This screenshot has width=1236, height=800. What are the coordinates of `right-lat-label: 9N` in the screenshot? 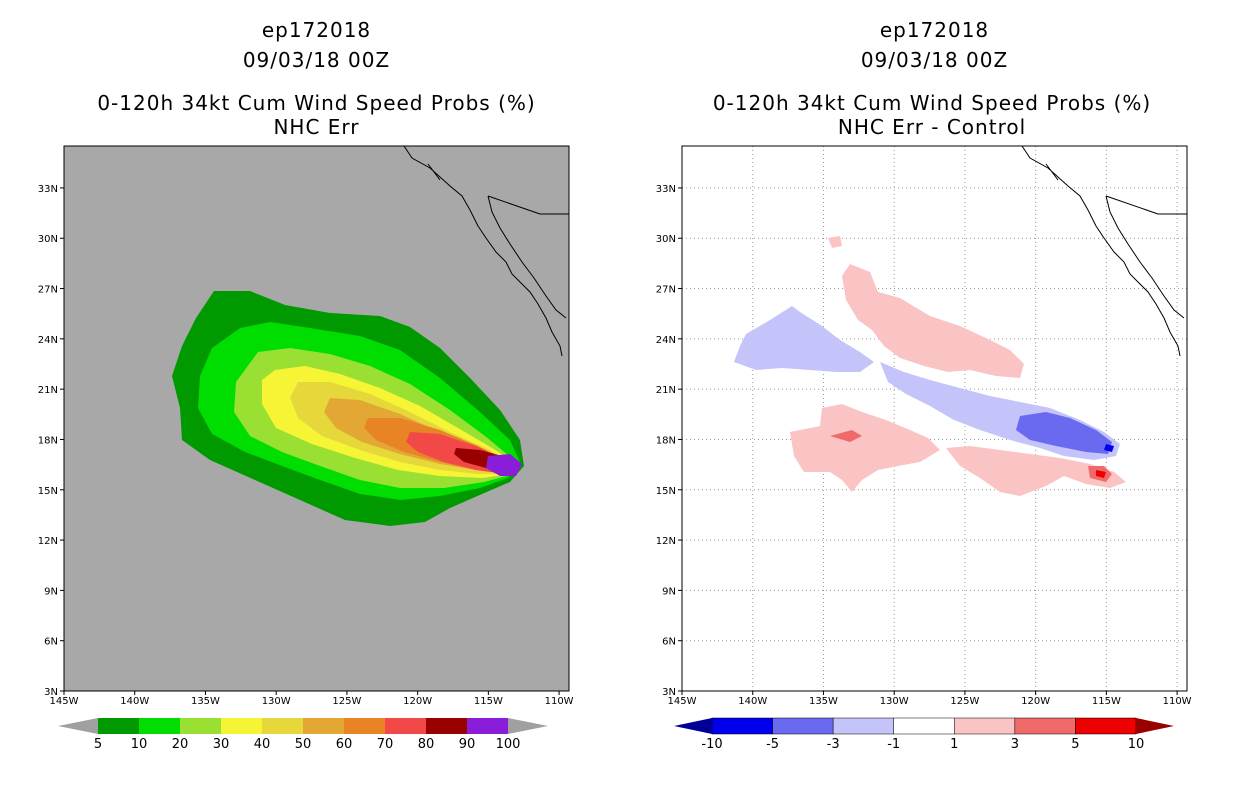 It's located at (669, 591).